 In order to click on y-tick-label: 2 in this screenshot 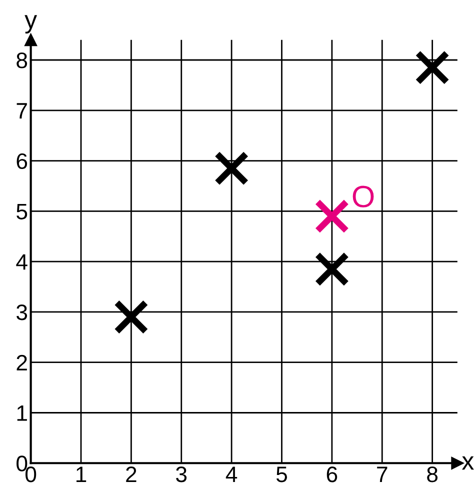, I will do `click(21, 362)`.